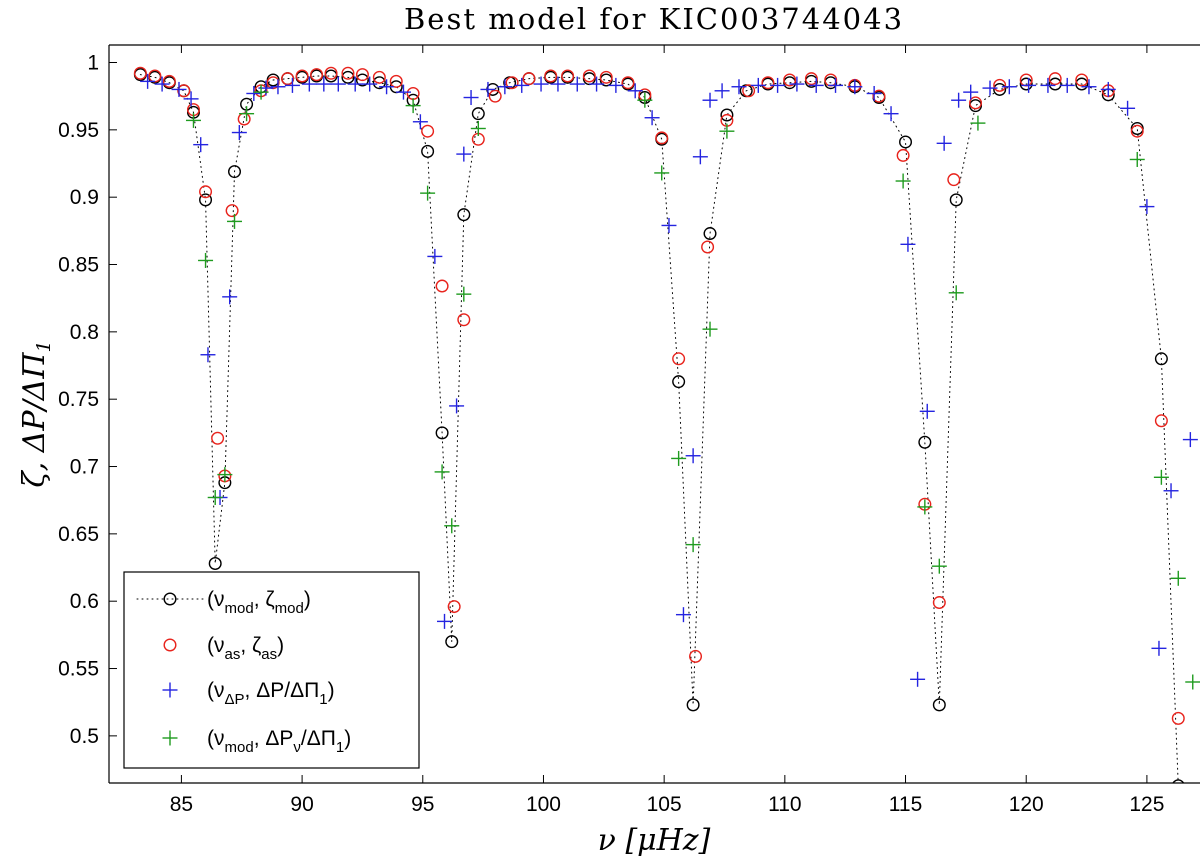 This screenshot has height=866, width=1200. Describe the element at coordinates (297, 747) in the screenshot. I see `legend-label-subscript: ν` at that location.